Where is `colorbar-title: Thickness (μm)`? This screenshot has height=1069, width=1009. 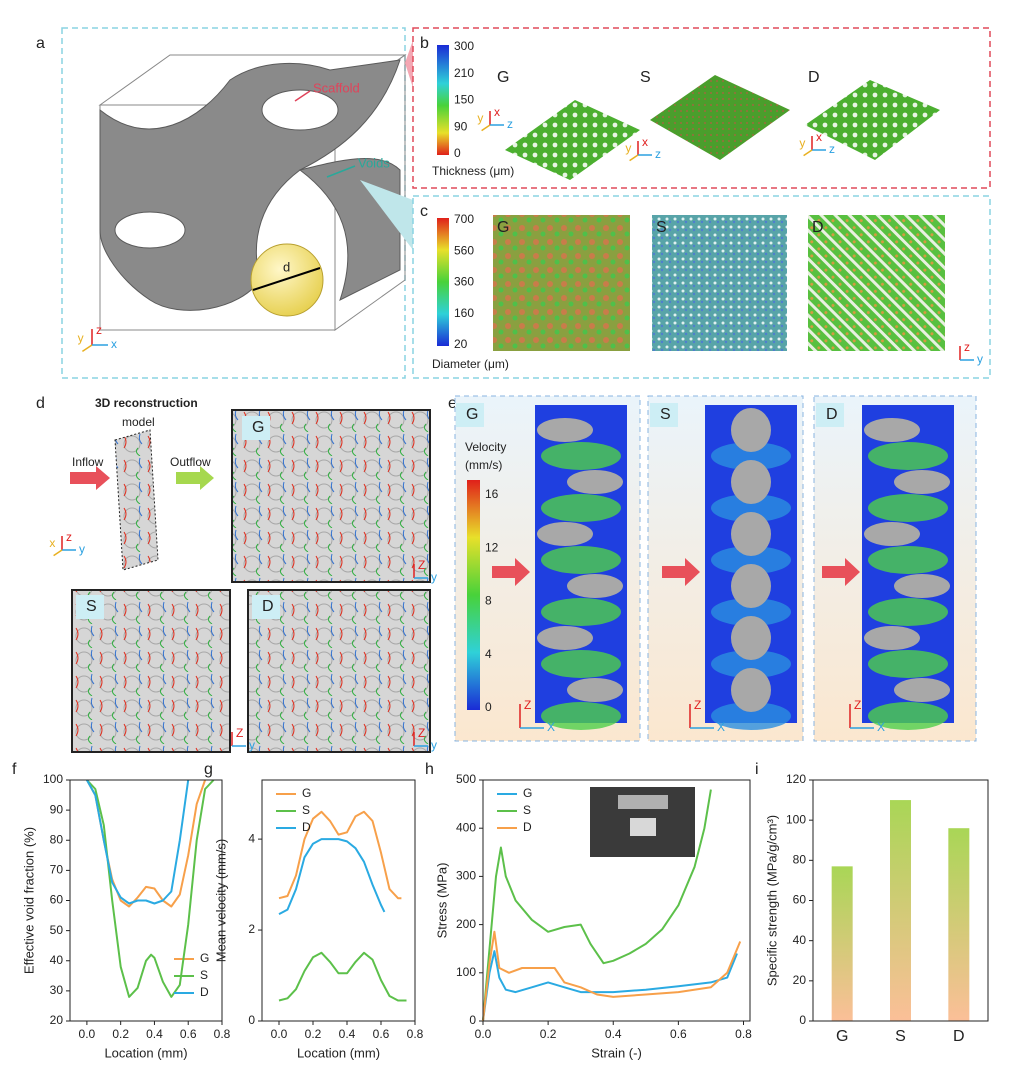 colorbar-title: Thickness (μm) is located at coordinates (473, 171).